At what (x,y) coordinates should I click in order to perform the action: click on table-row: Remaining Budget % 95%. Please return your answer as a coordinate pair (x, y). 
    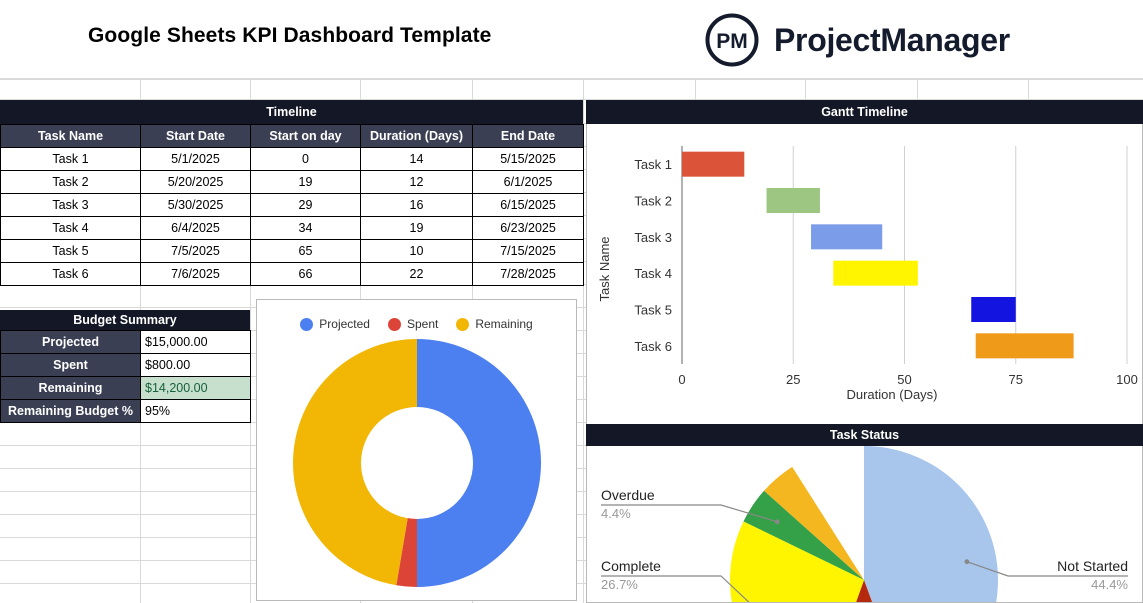
    Looking at the image, I should click on (125, 411).